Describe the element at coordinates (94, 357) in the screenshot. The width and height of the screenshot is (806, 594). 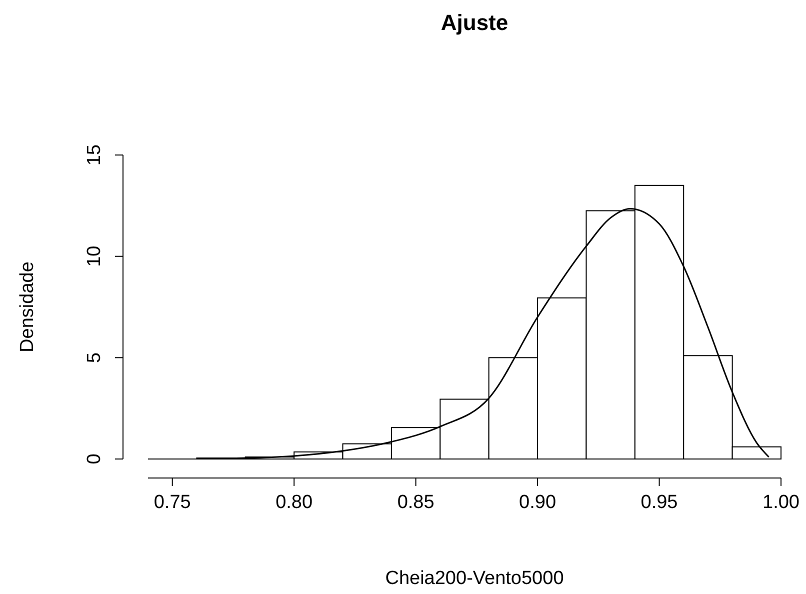
I see `y-tick-label: 5` at that location.